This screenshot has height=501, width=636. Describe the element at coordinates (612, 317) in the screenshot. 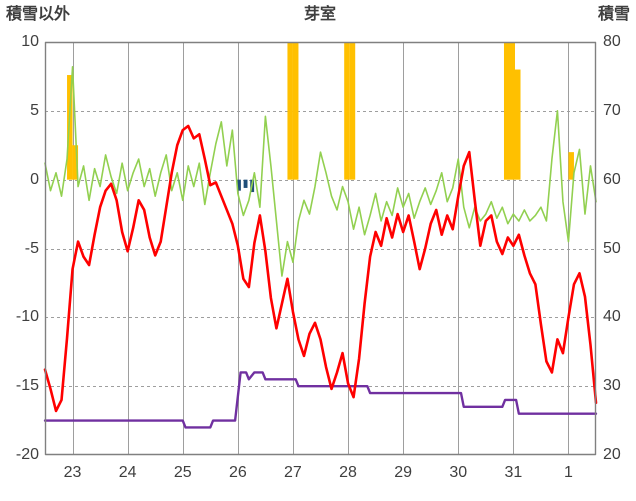

I see `right-axis-tick: 40` at that location.